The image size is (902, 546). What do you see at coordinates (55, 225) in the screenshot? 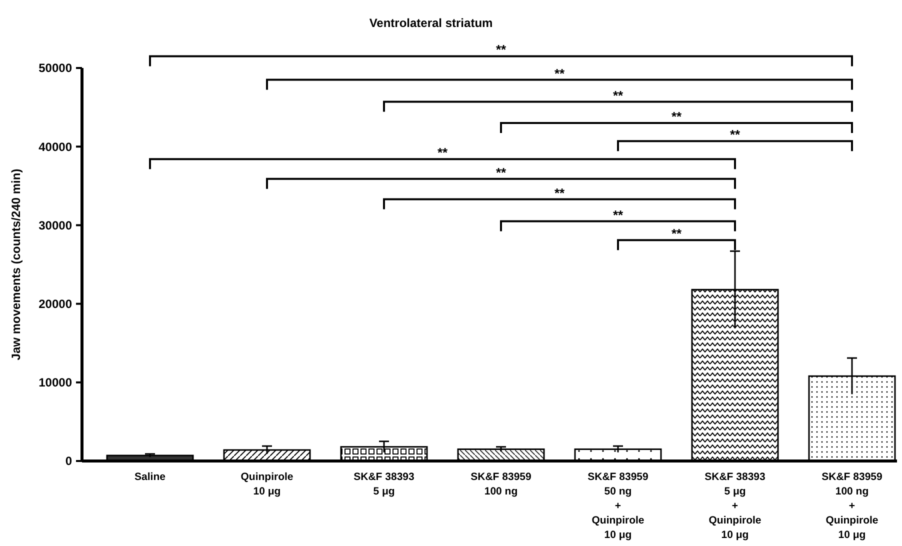
I see `y-tick-label: 30000` at bounding box center [55, 225].